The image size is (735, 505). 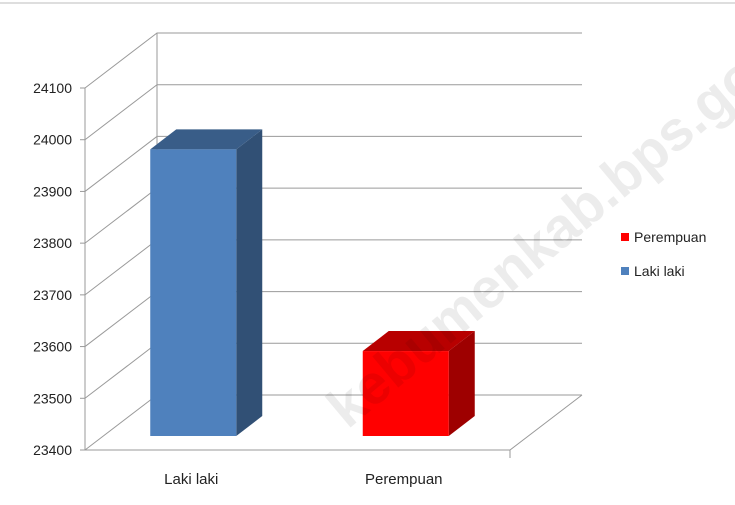 What do you see at coordinates (663, 254) in the screenshot?
I see `legend: Perempuan Laki laki` at bounding box center [663, 254].